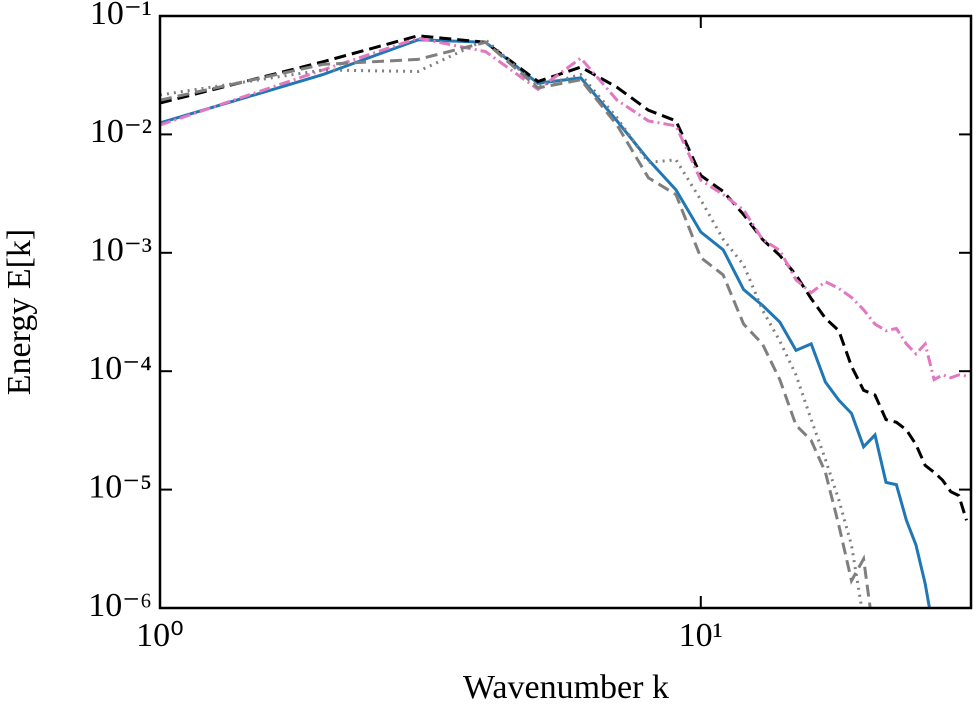 The width and height of the screenshot is (973, 714). Describe the element at coordinates (120, 605) in the screenshot. I see `y-tick-label: 10⁻⁶` at that location.